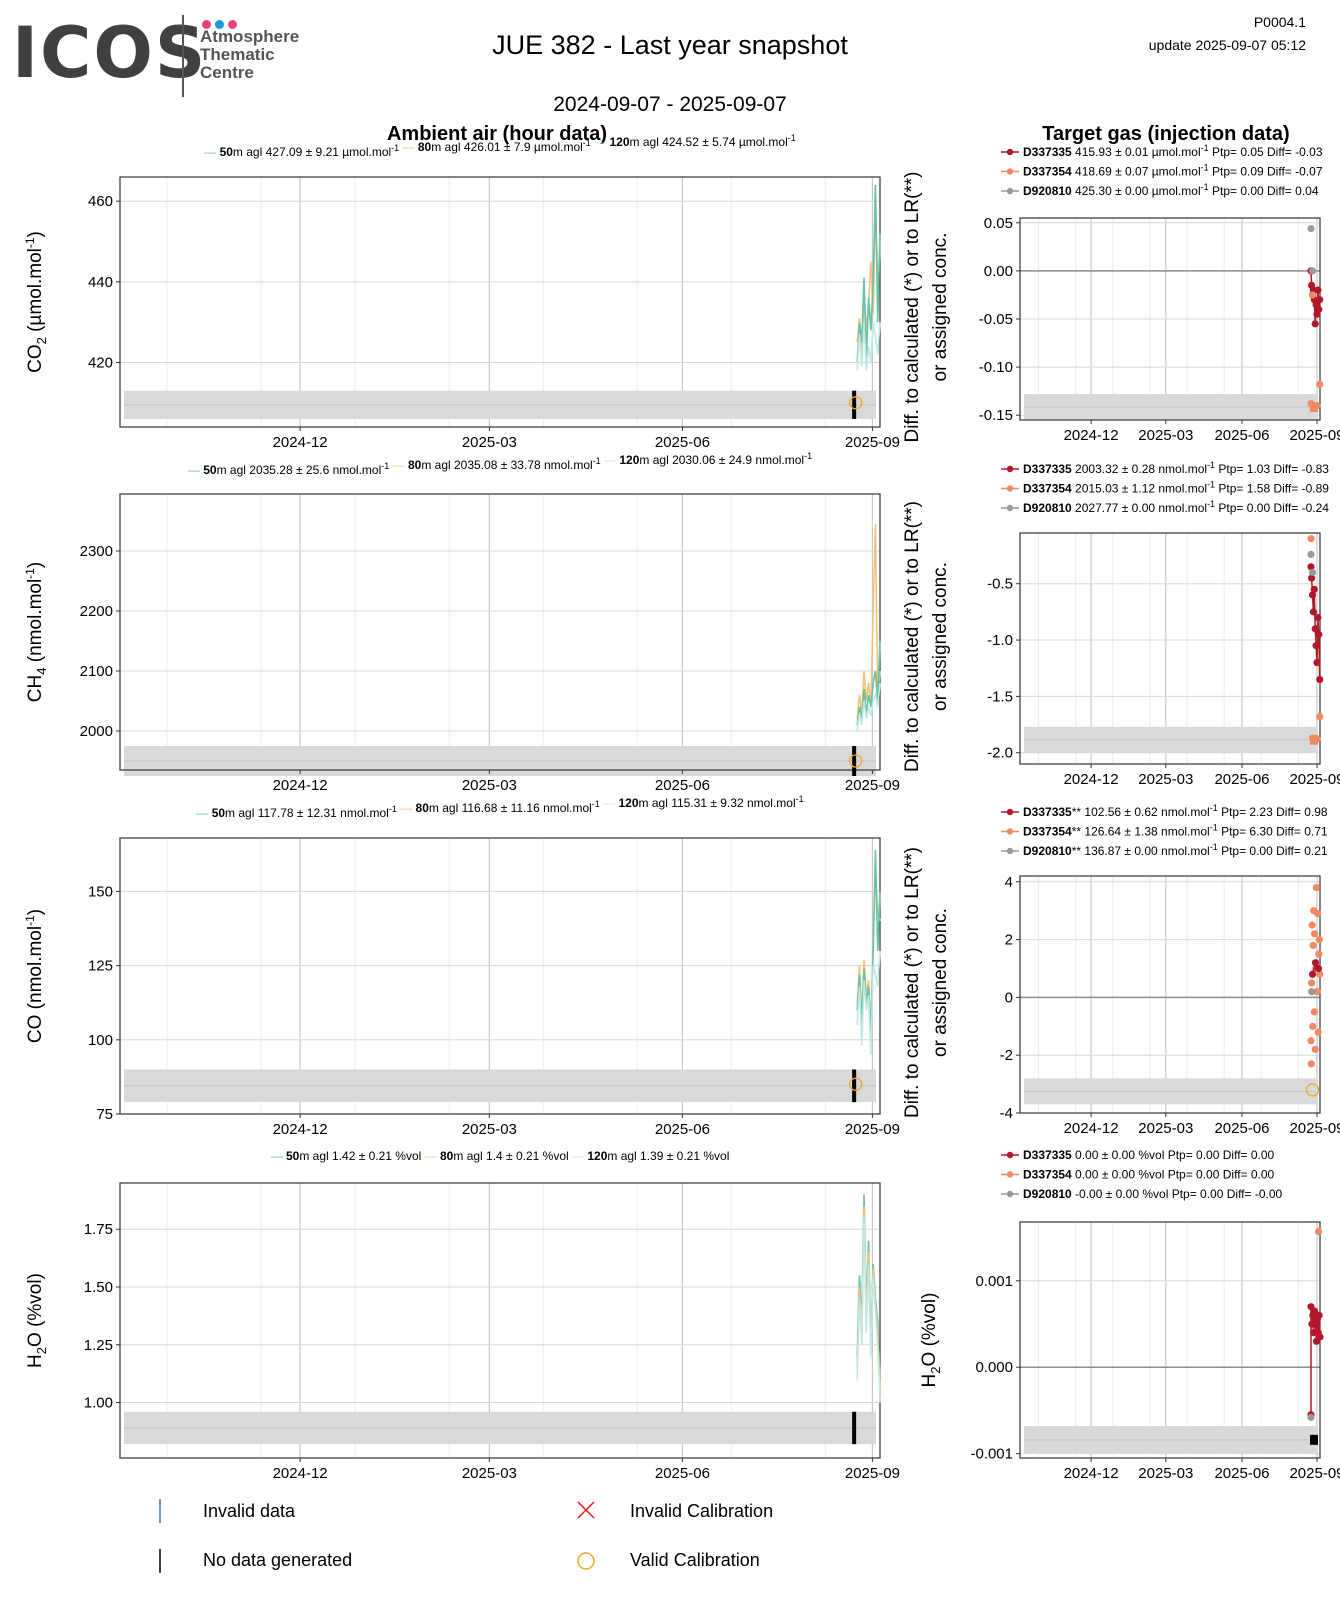 This screenshot has height=1600, width=1340. Describe the element at coordinates (695, 1560) in the screenshot. I see `legend-valid-cal: Valid Calibration` at that location.